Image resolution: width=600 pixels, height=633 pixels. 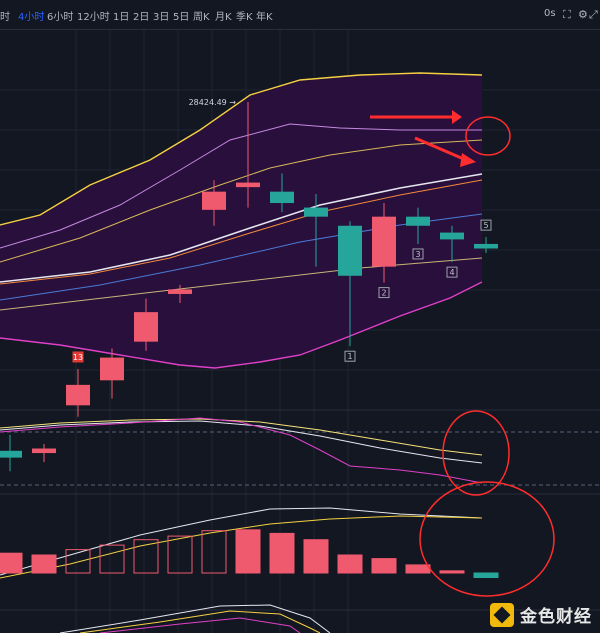 I want to click on sequence-marker-label: 13, so click(x=78, y=357).